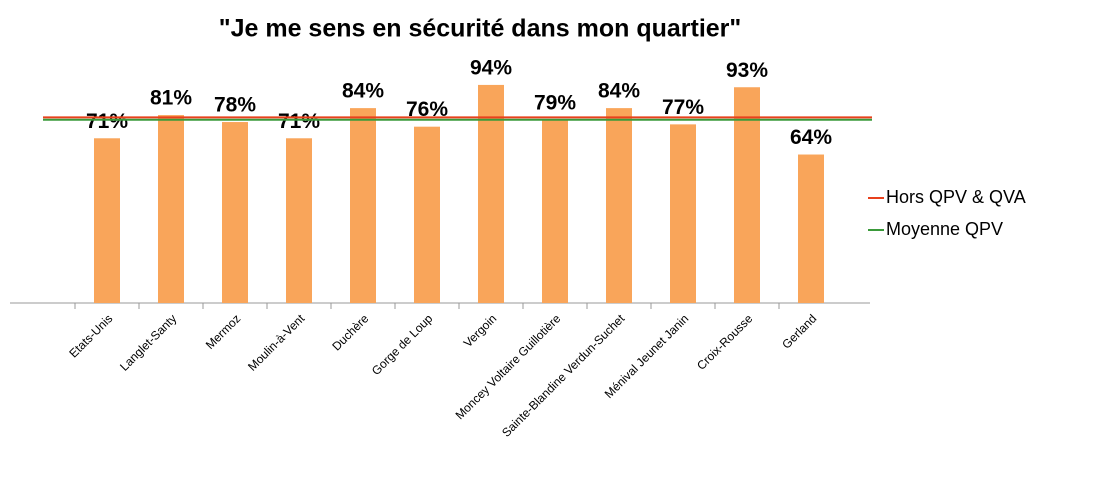 Image resolution: width=1098 pixels, height=488 pixels. Describe the element at coordinates (799, 331) in the screenshot. I see `x-tick-label: Gerland` at that location.